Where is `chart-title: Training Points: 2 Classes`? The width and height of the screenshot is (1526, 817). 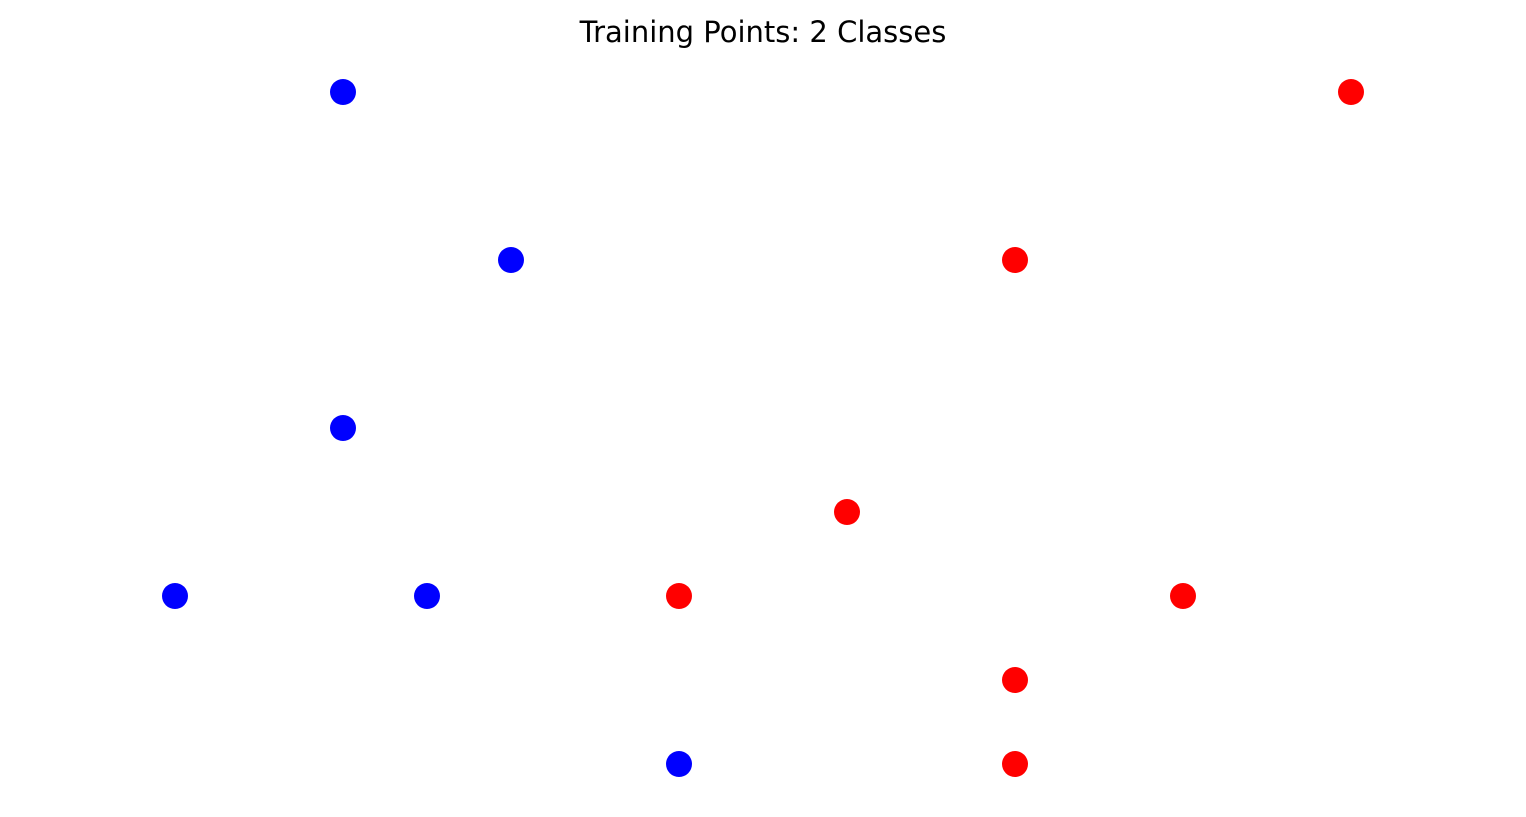 chart-title: Training Points: 2 Classes is located at coordinates (763, 32).